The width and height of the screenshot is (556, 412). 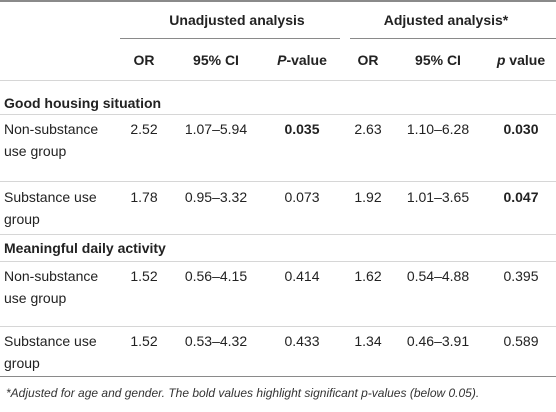 What do you see at coordinates (446, 20) in the screenshot?
I see `header-adjusted-analysis: Adjusted analysis*` at bounding box center [446, 20].